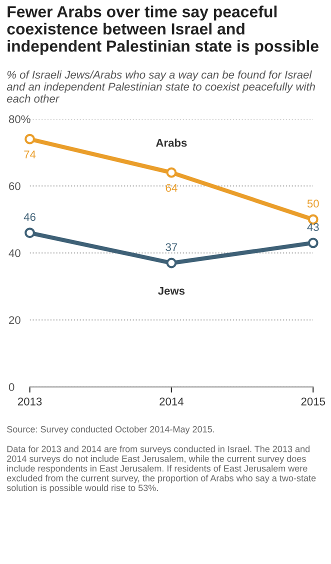  Describe the element at coordinates (30, 154) in the screenshot. I see `data-label: 74` at that location.